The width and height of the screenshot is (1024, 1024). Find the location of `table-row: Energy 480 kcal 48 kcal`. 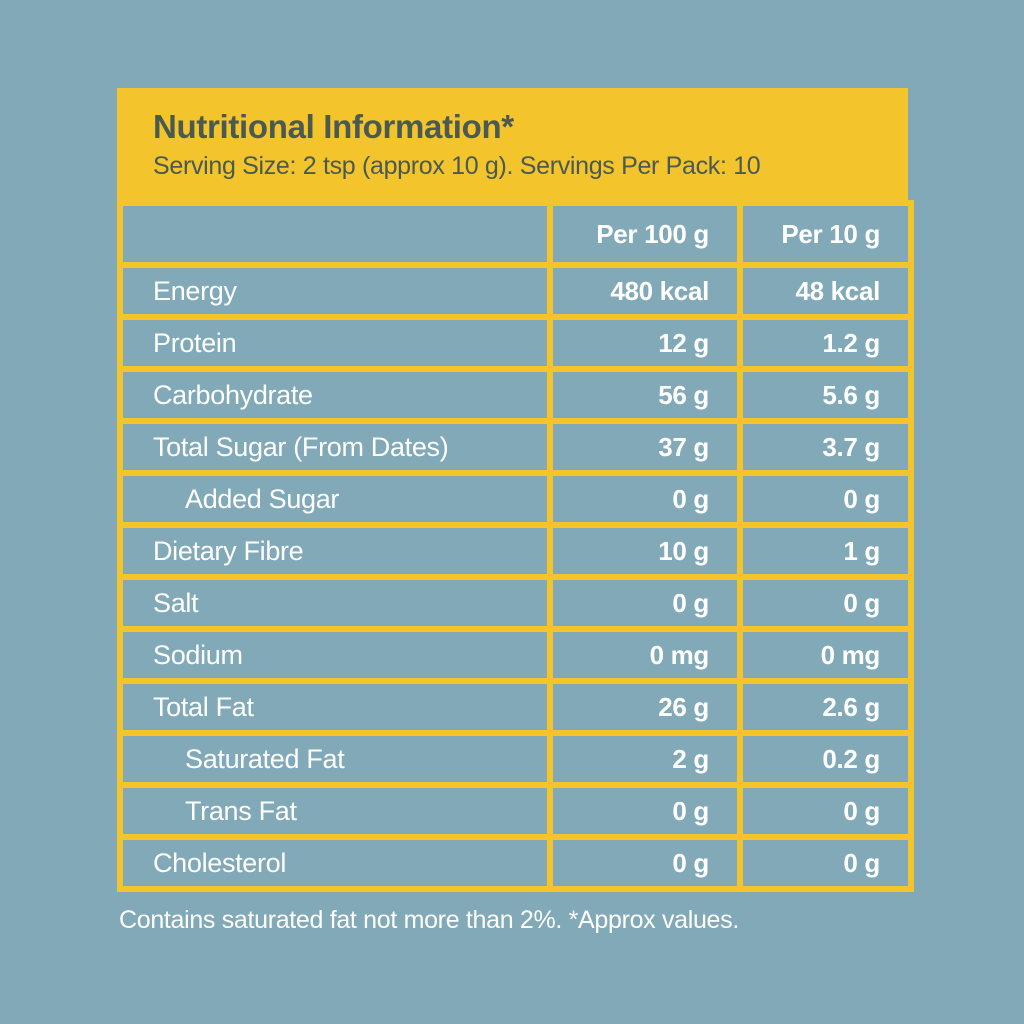

table-row: Energy 480 kcal 48 kcal is located at coordinates (515, 291).